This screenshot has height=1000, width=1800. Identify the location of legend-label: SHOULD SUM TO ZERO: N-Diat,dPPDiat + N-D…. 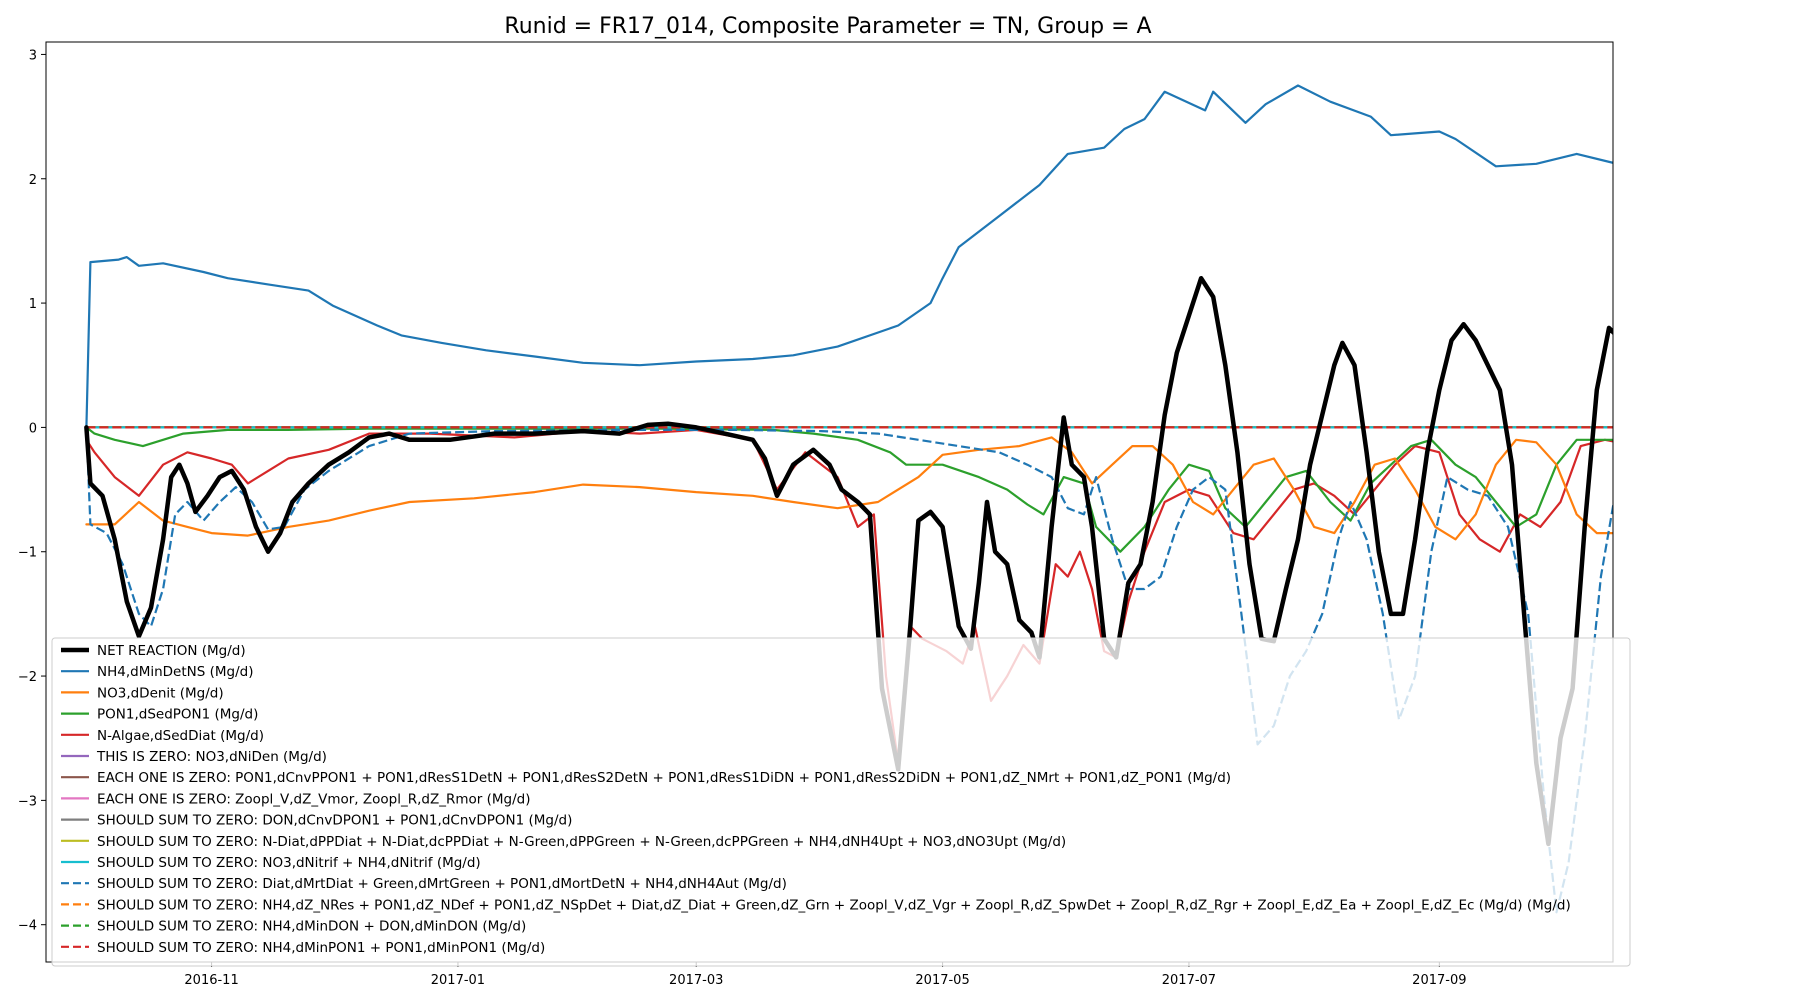
(581, 842).